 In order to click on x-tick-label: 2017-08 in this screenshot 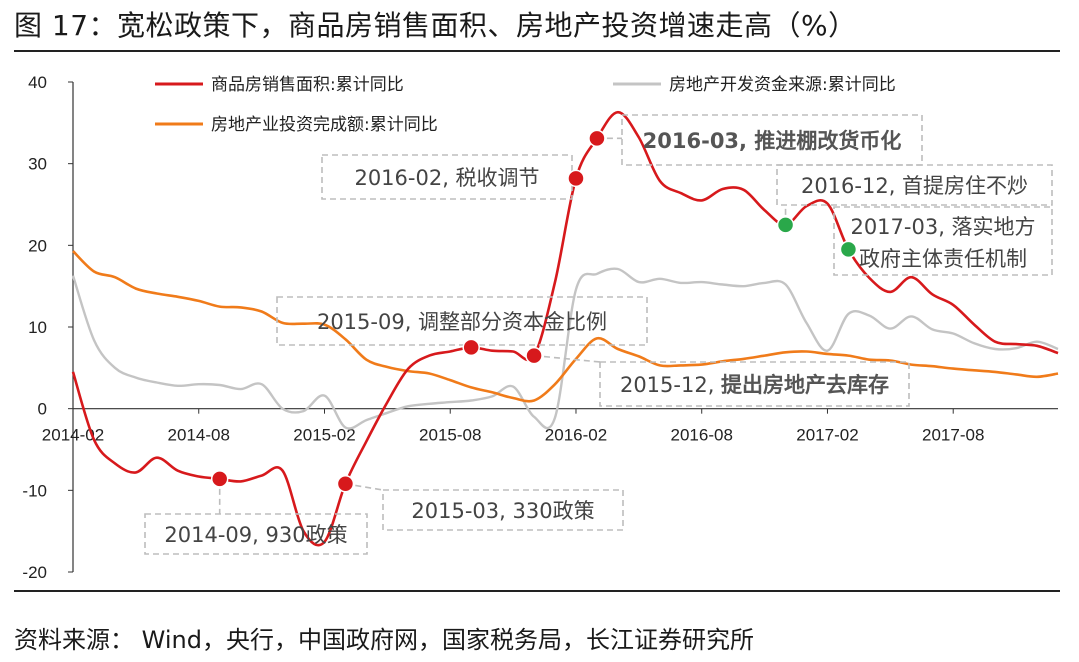, I will do `click(953, 435)`.